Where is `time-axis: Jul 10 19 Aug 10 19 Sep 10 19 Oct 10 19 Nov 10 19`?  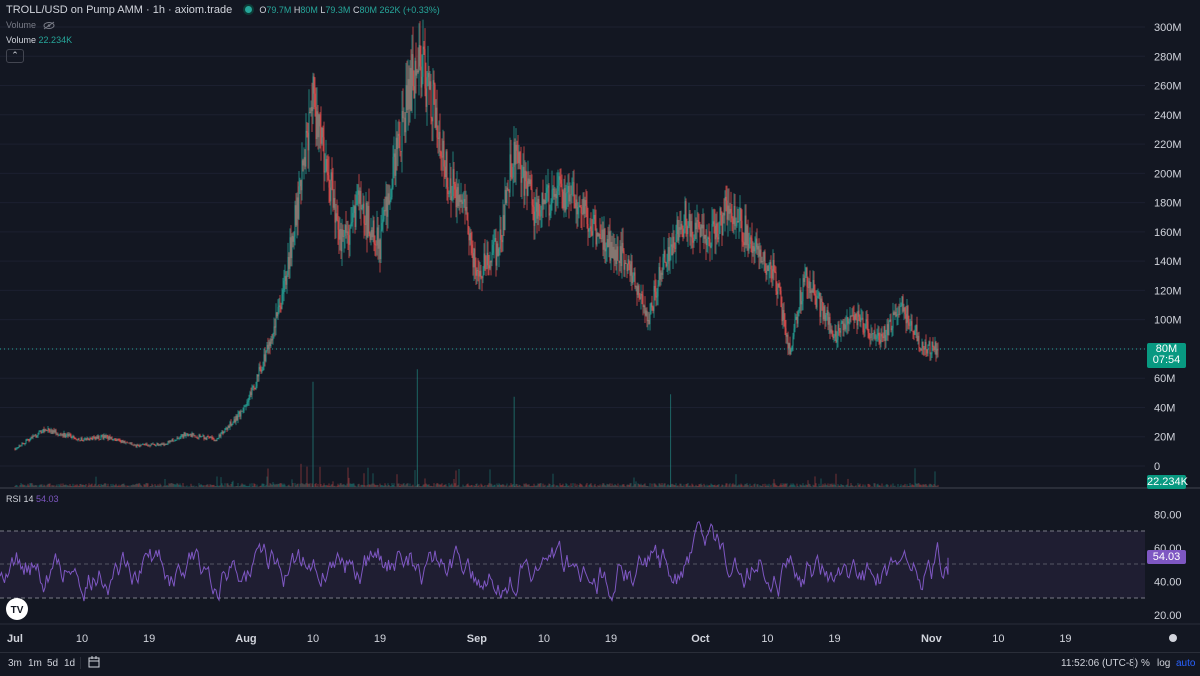
time-axis: Jul 10 19 Aug 10 19 Sep 10 19 Oct 10 19 Nov 10 19 is located at coordinates (539, 639).